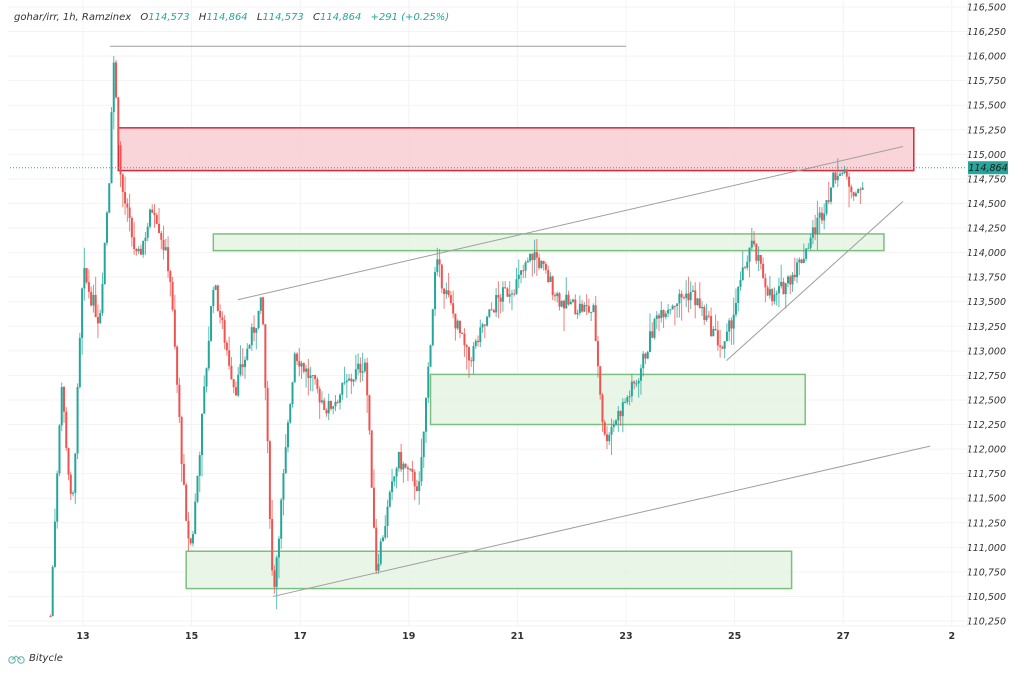 Image resolution: width=1024 pixels, height=677 pixels. What do you see at coordinates (986, 8) in the screenshot?
I see `price-tick: 116,500` at bounding box center [986, 8].